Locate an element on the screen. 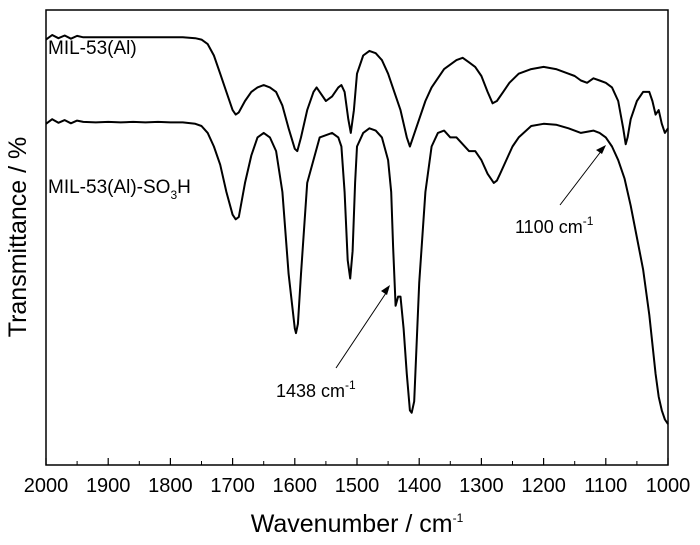 The image size is (700, 545). series-label-so3h-sub: 3 is located at coordinates (173, 195).